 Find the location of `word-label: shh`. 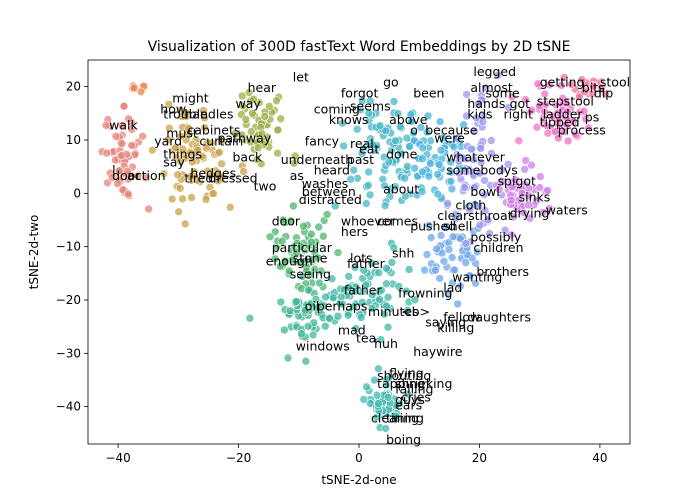

word-label: shh is located at coordinates (403, 252).